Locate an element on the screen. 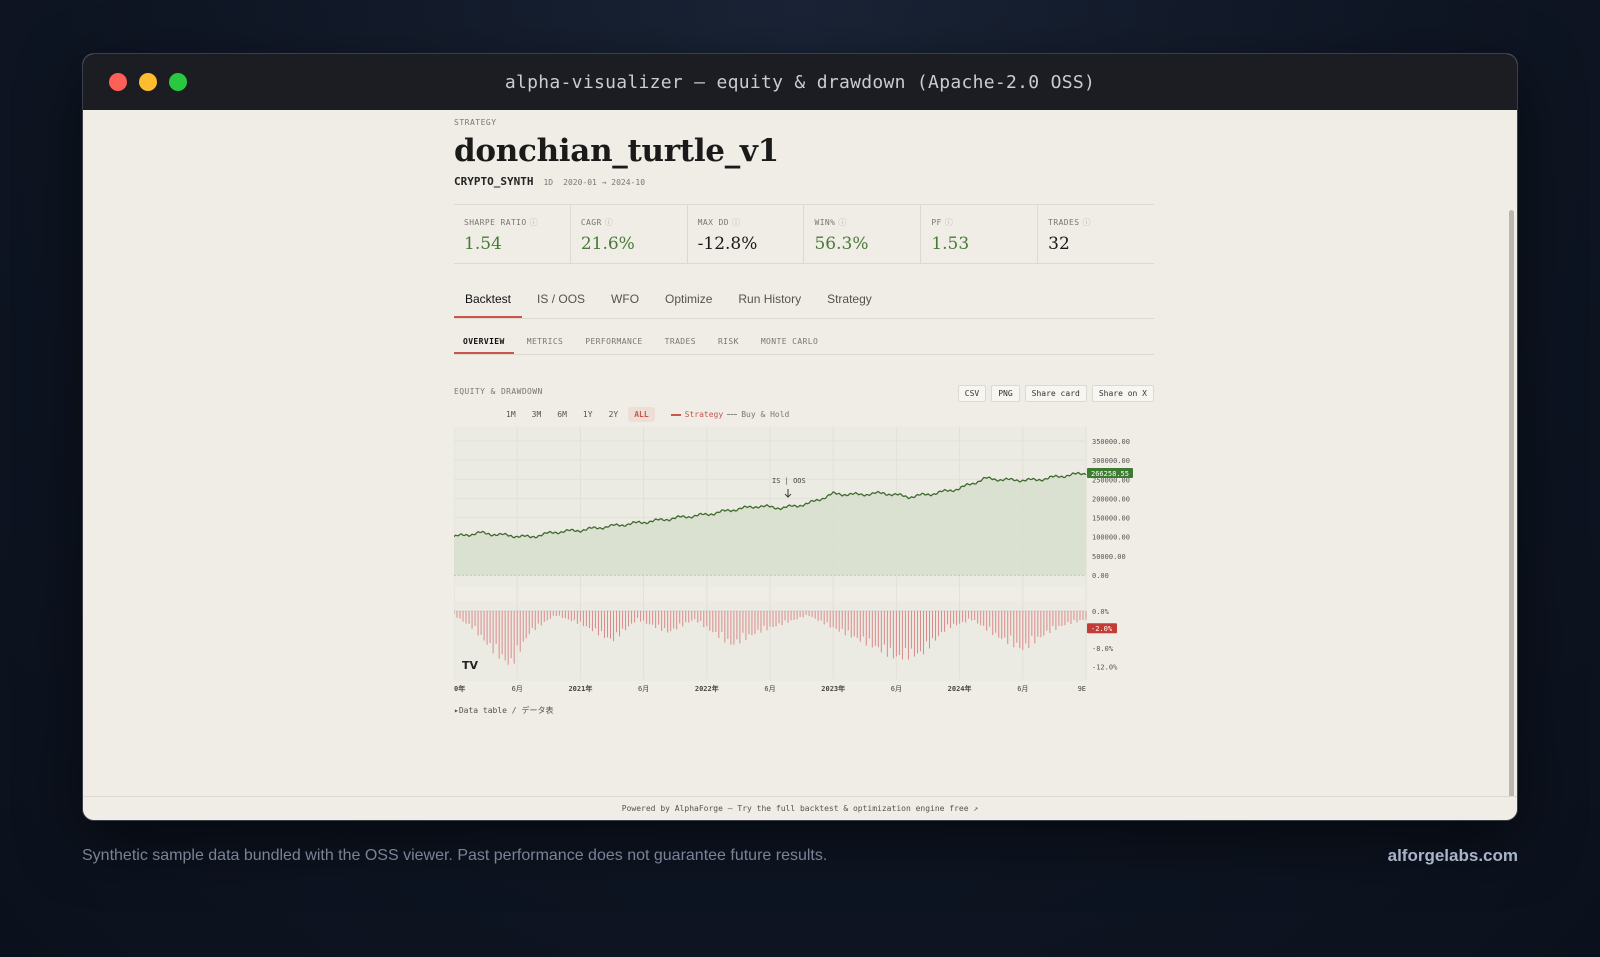 Image resolution: width=1600 pixels, height=957 pixels. share-on-x-button: Share on X is located at coordinates (1122, 393).